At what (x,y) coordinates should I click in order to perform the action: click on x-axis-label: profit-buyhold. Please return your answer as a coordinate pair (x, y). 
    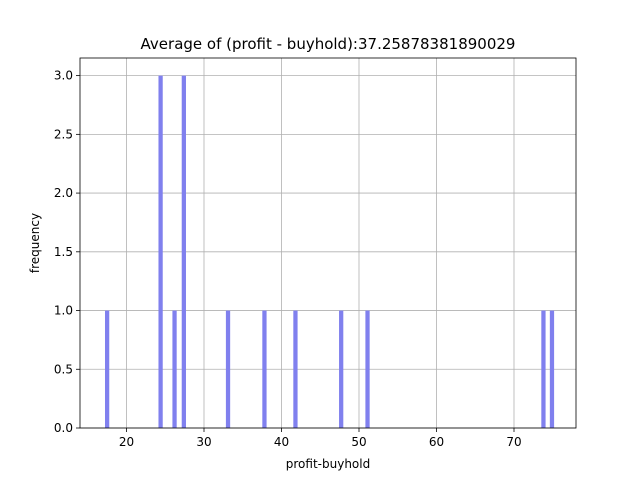
    Looking at the image, I should click on (328, 464).